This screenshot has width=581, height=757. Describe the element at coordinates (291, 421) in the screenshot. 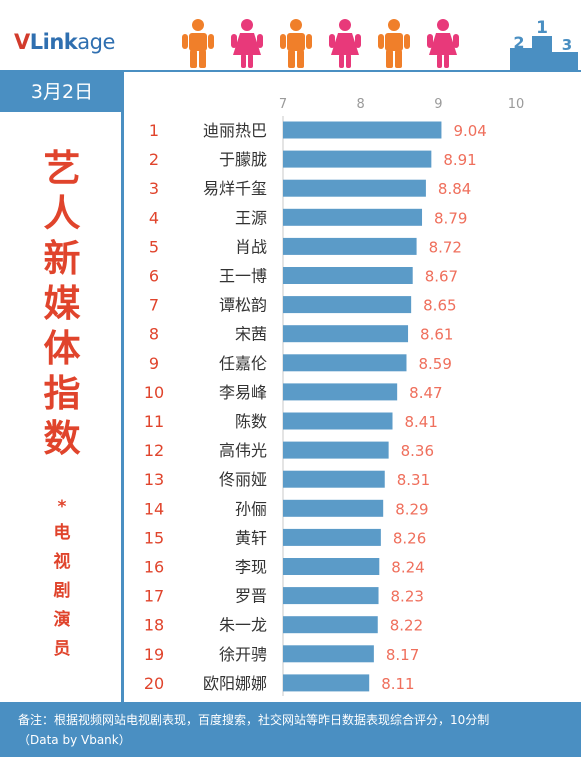

I see `ranking-row: 11 陈数 8.41` at that location.